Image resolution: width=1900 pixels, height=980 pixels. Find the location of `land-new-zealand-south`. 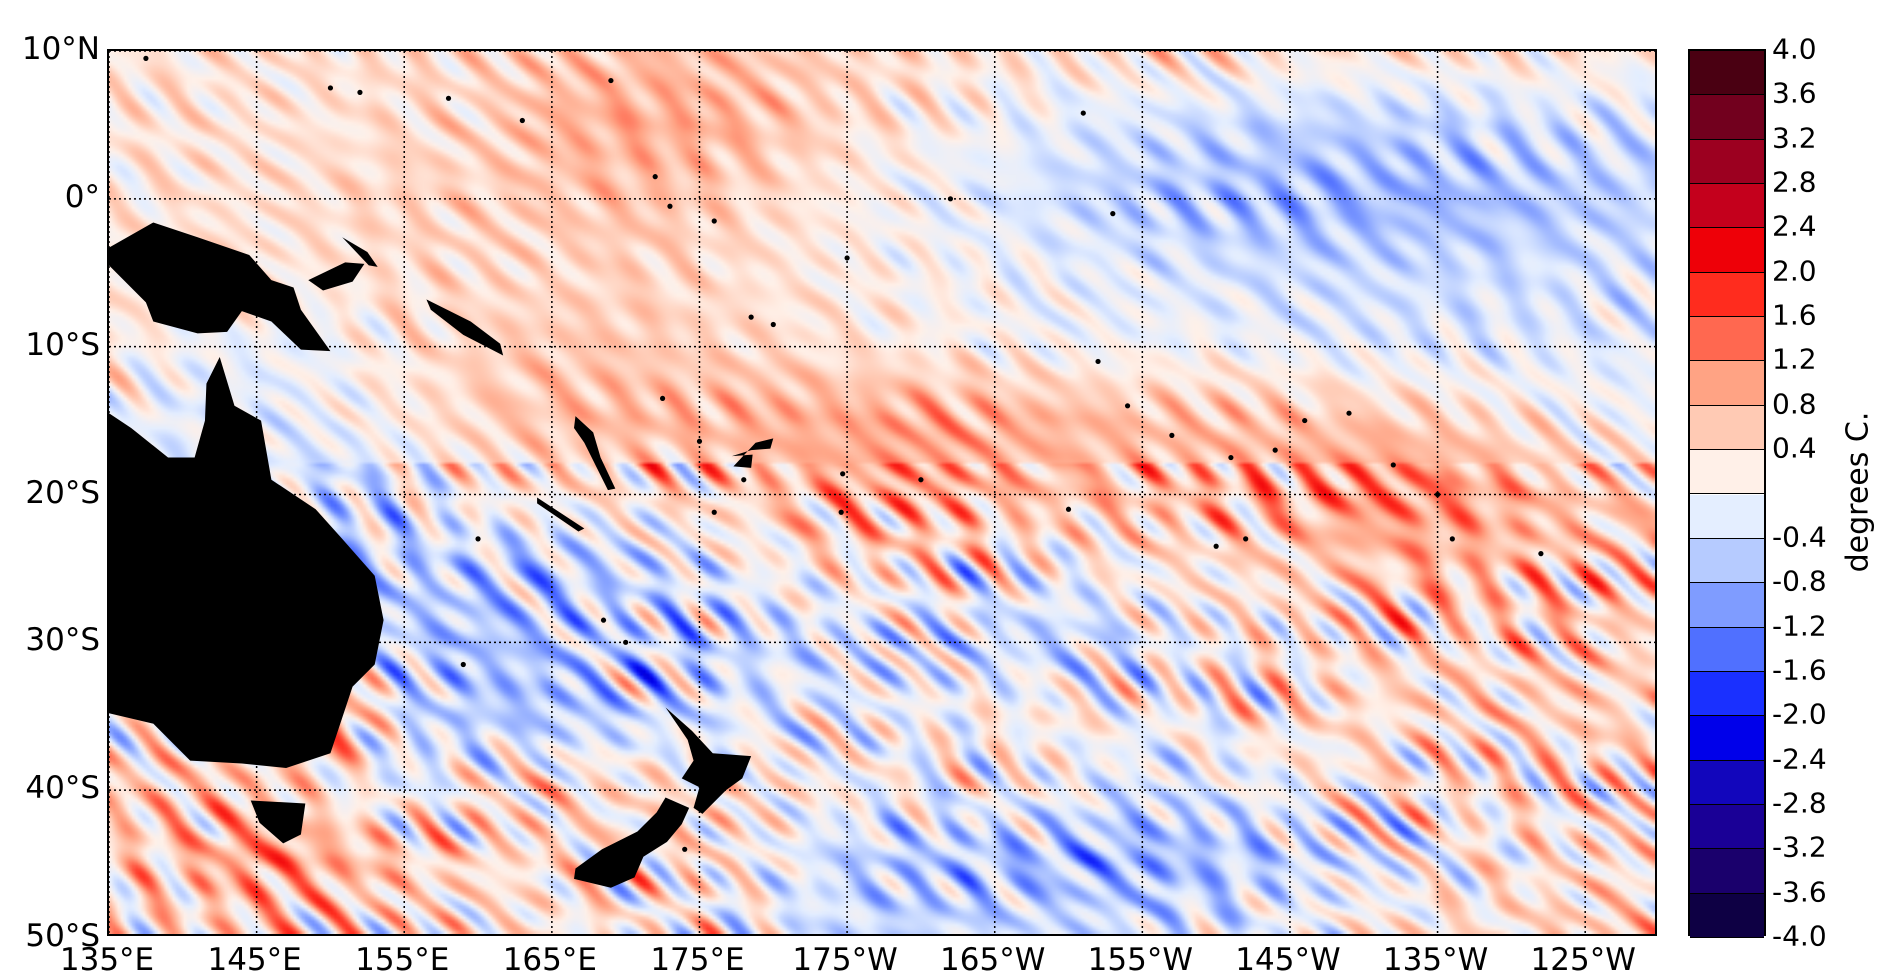

land-new-zealand-south is located at coordinates (632, 842).